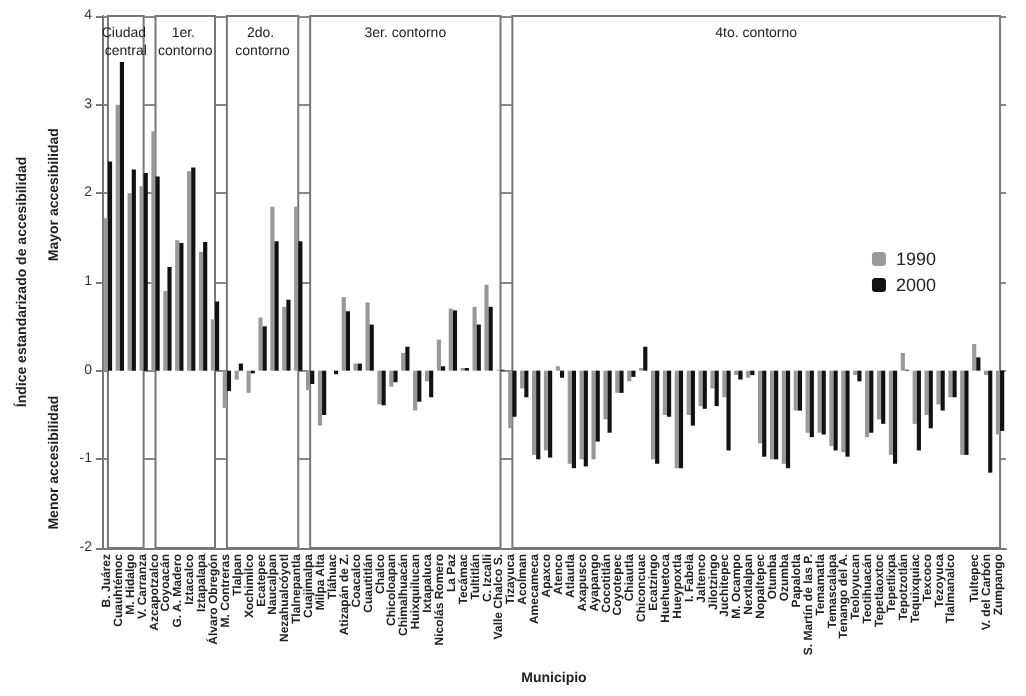 Image resolution: width=1026 pixels, height=696 pixels. I want to click on legend-label: 1990, so click(916, 259).